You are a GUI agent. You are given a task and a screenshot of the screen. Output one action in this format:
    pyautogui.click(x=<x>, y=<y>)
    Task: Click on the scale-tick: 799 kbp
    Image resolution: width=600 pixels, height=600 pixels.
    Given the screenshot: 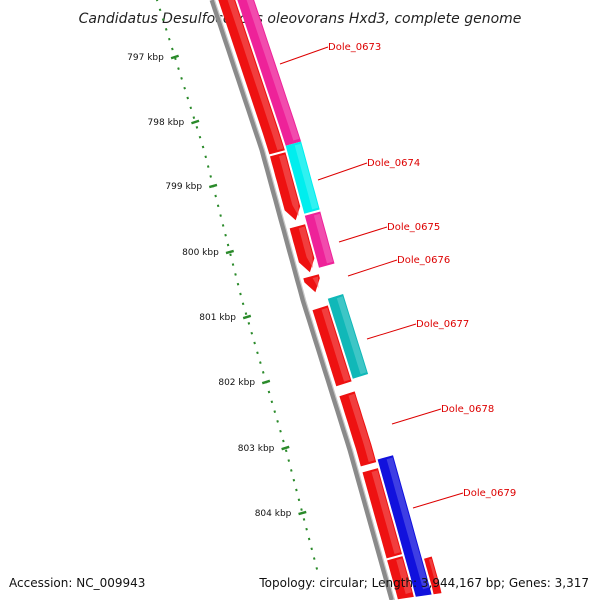 What is the action you would take?
    pyautogui.click(x=191, y=187)
    